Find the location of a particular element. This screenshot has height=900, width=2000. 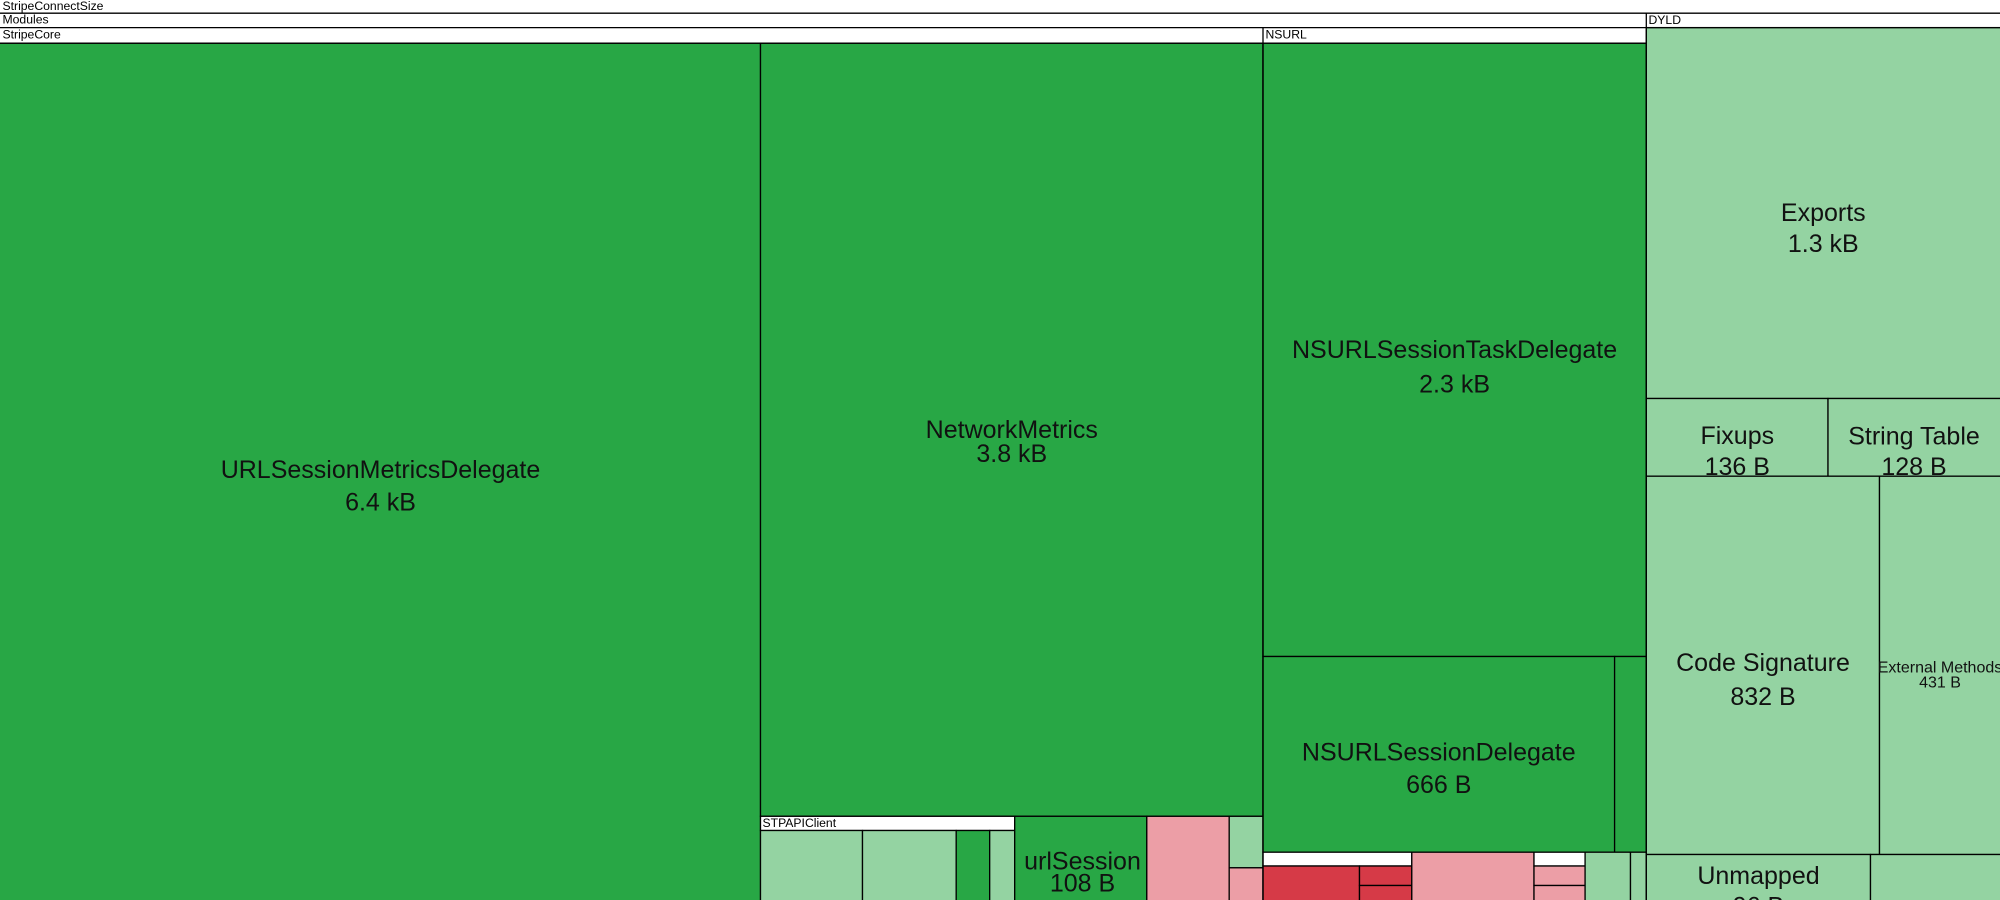

svg-text: NetworkMetrics is located at coordinates (1012, 430).